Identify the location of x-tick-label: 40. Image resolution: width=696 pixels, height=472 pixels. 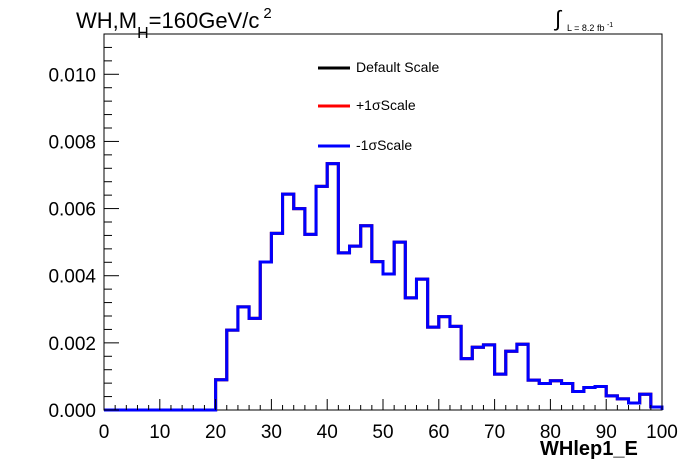
(327, 432).